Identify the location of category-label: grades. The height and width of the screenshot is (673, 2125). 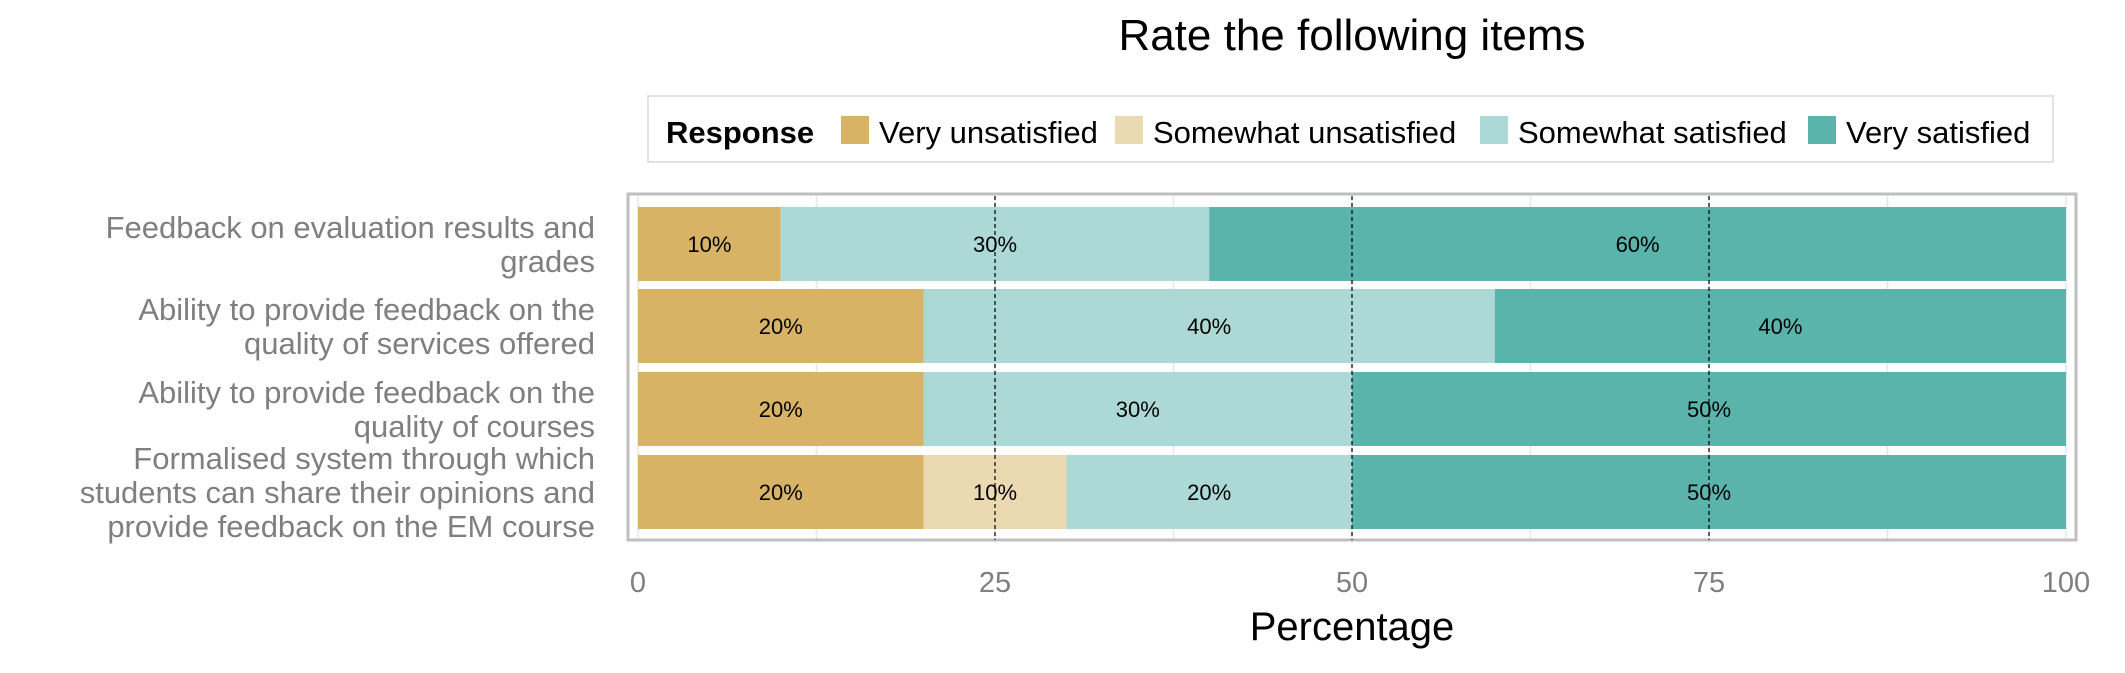
(547, 261).